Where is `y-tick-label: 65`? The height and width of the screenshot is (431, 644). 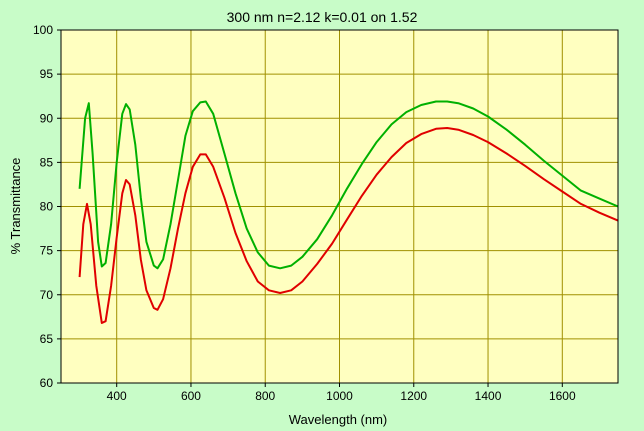 y-tick-label: 65 is located at coordinates (47, 339).